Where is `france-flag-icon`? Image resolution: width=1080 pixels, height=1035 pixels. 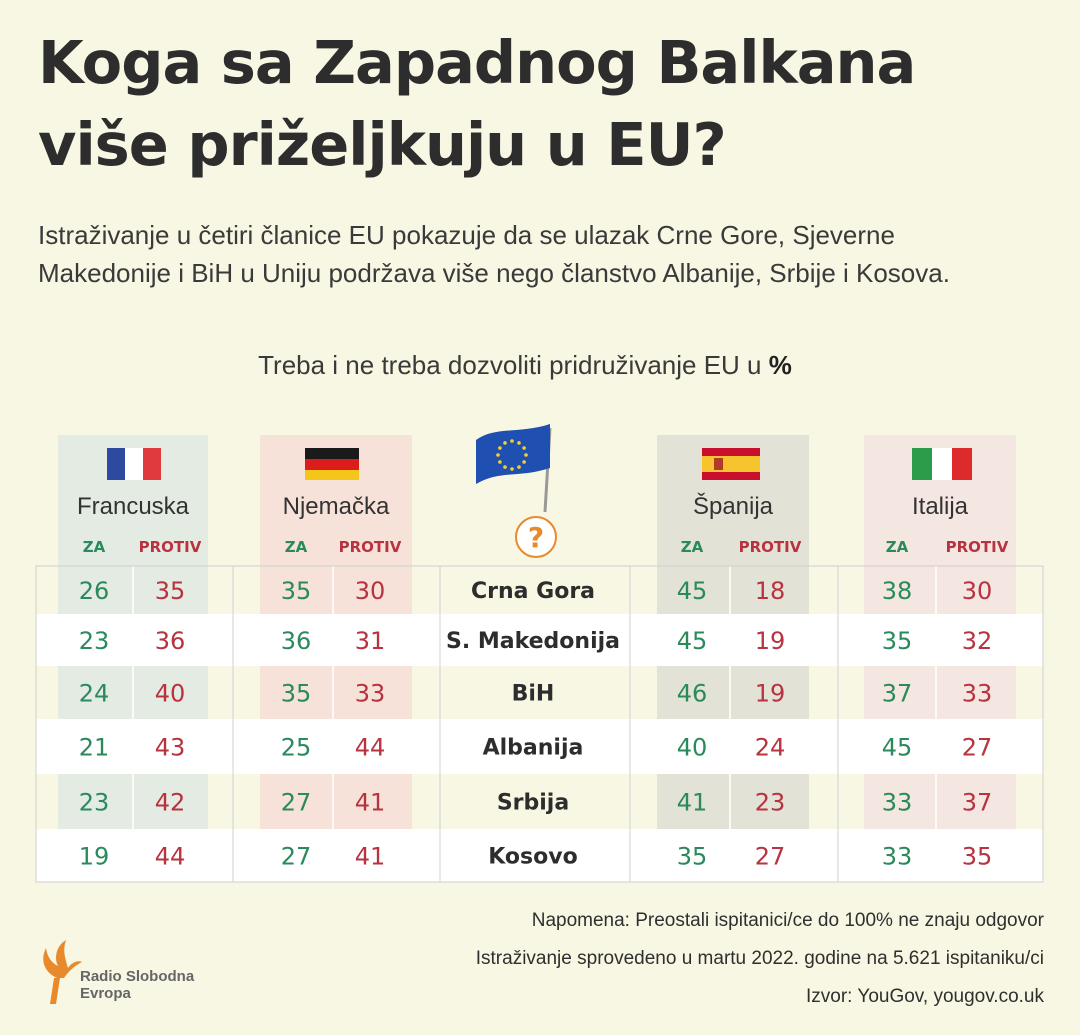
france-flag-icon is located at coordinates (134, 464).